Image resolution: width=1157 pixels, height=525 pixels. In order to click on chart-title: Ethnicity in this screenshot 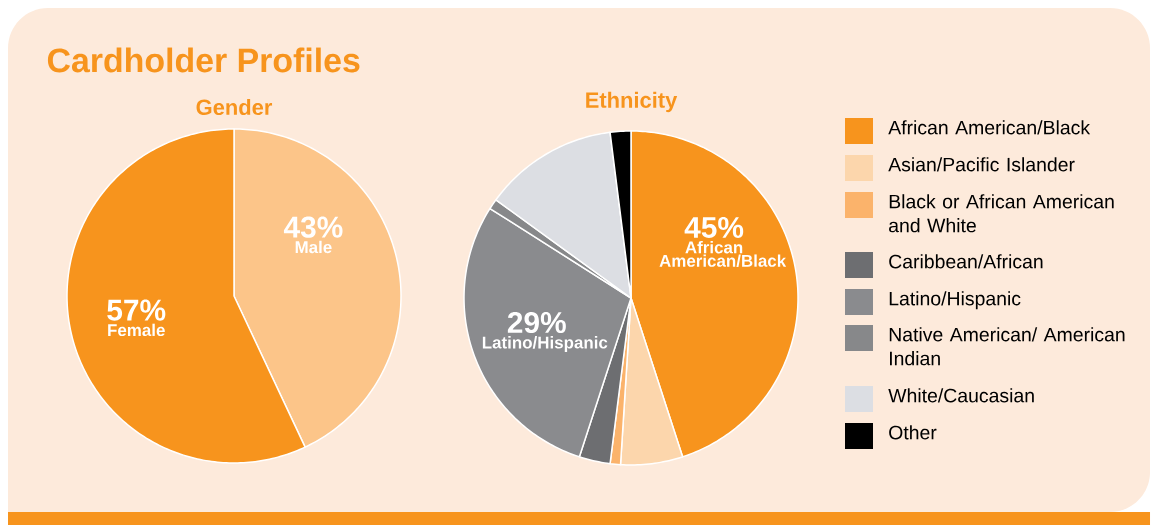, I will do `click(632, 102)`.